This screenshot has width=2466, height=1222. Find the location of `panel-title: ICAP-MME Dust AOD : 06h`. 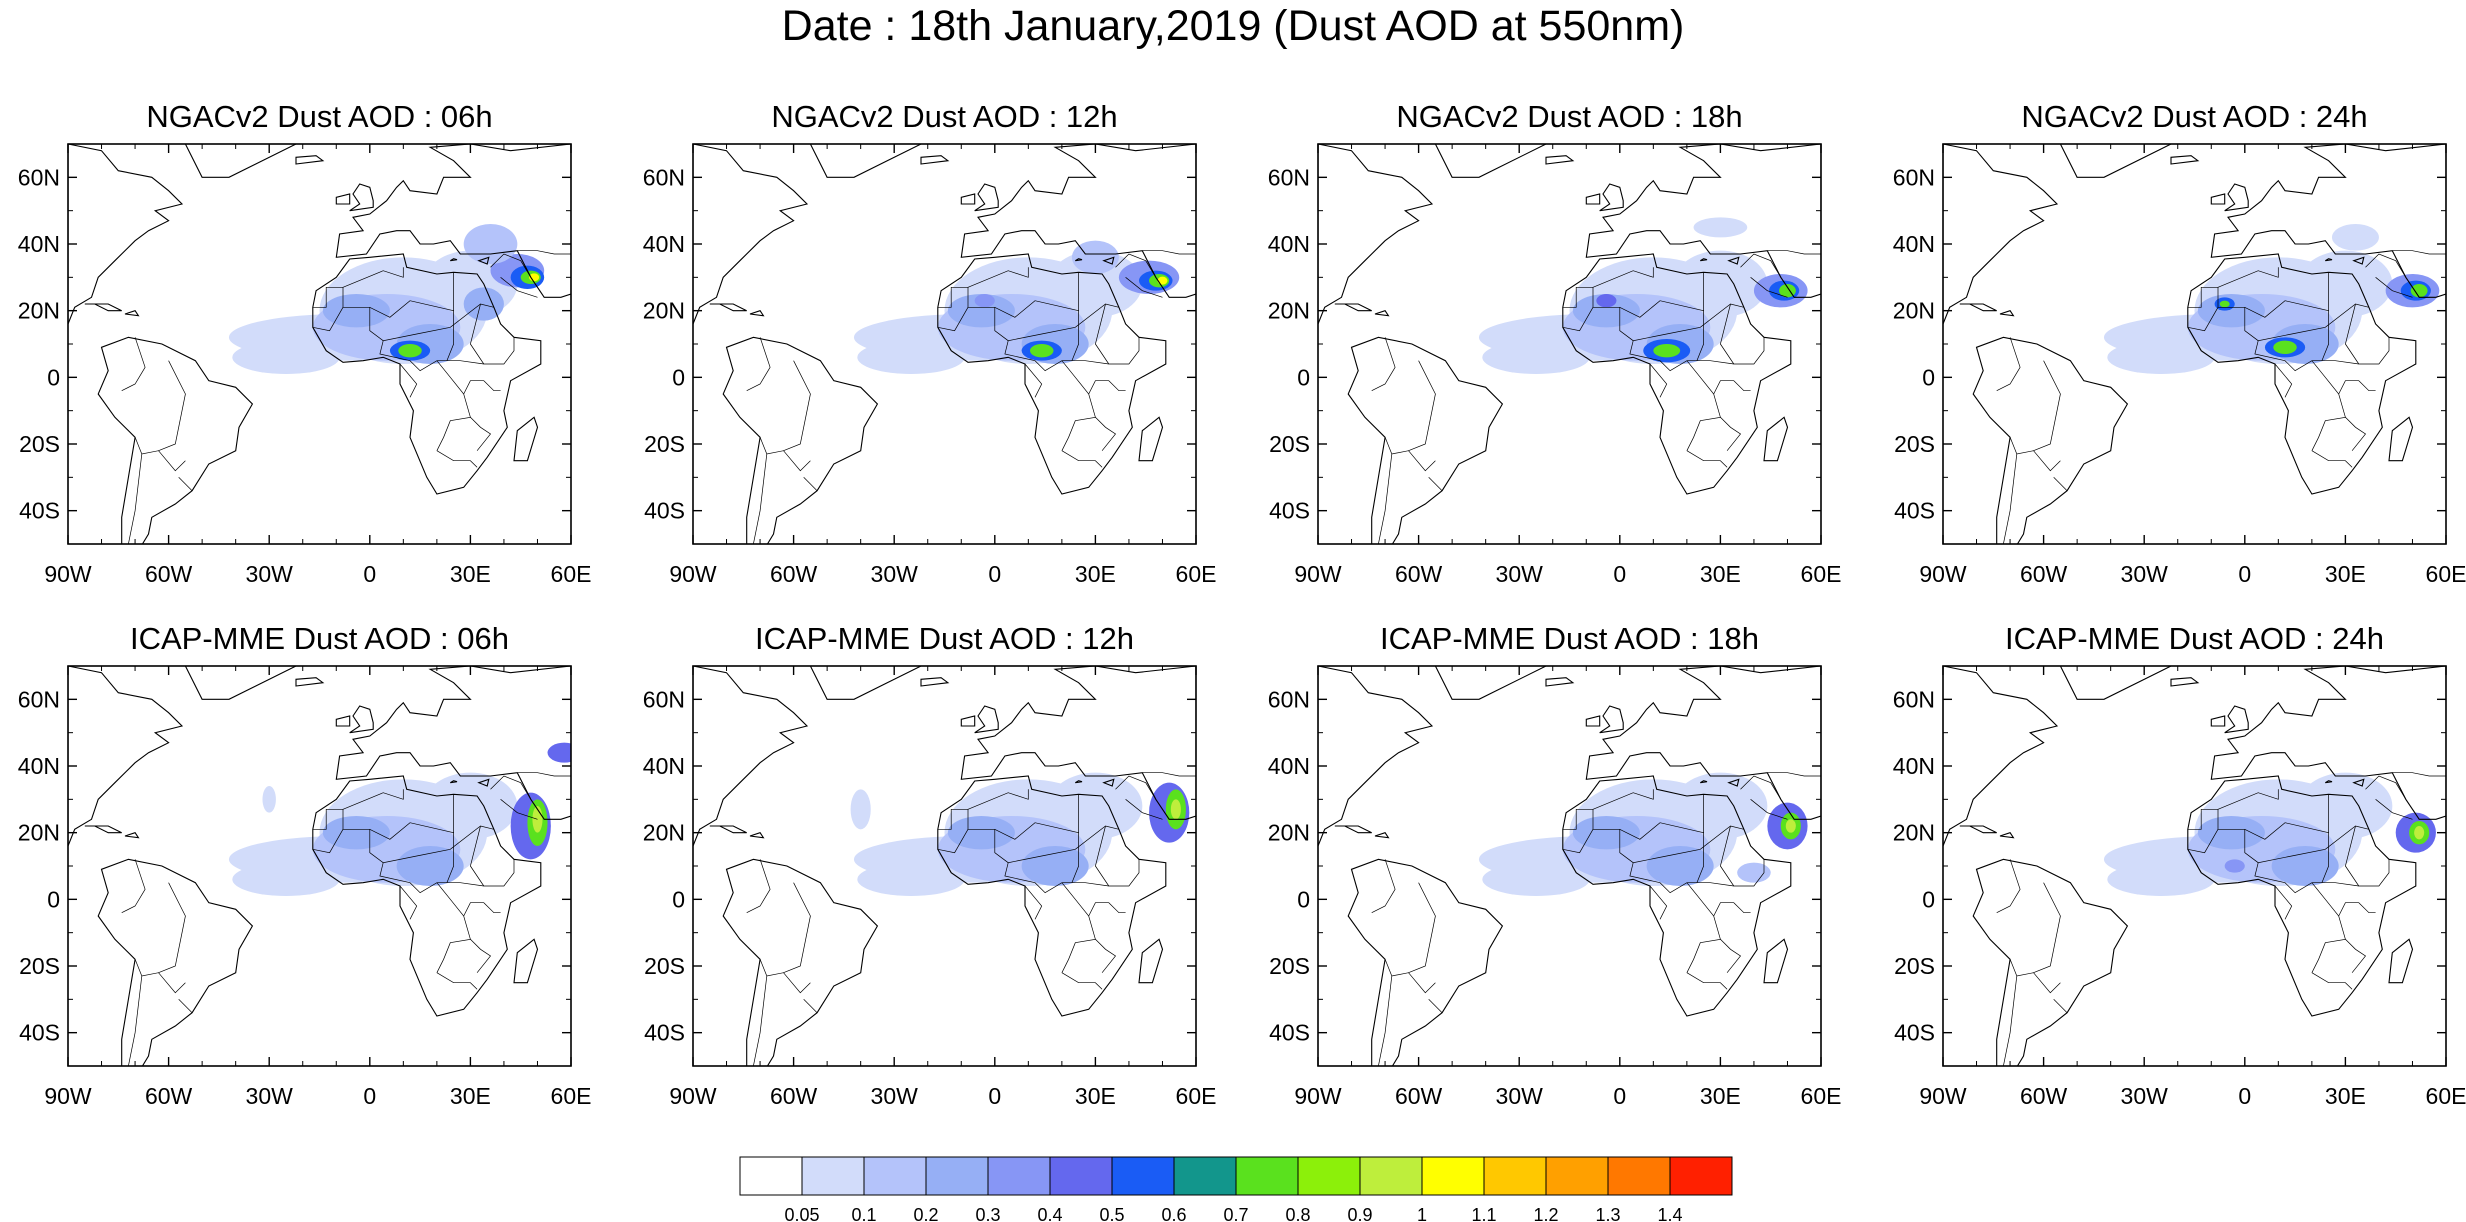

panel-title: ICAP-MME Dust AOD : 06h is located at coordinates (319, 638).